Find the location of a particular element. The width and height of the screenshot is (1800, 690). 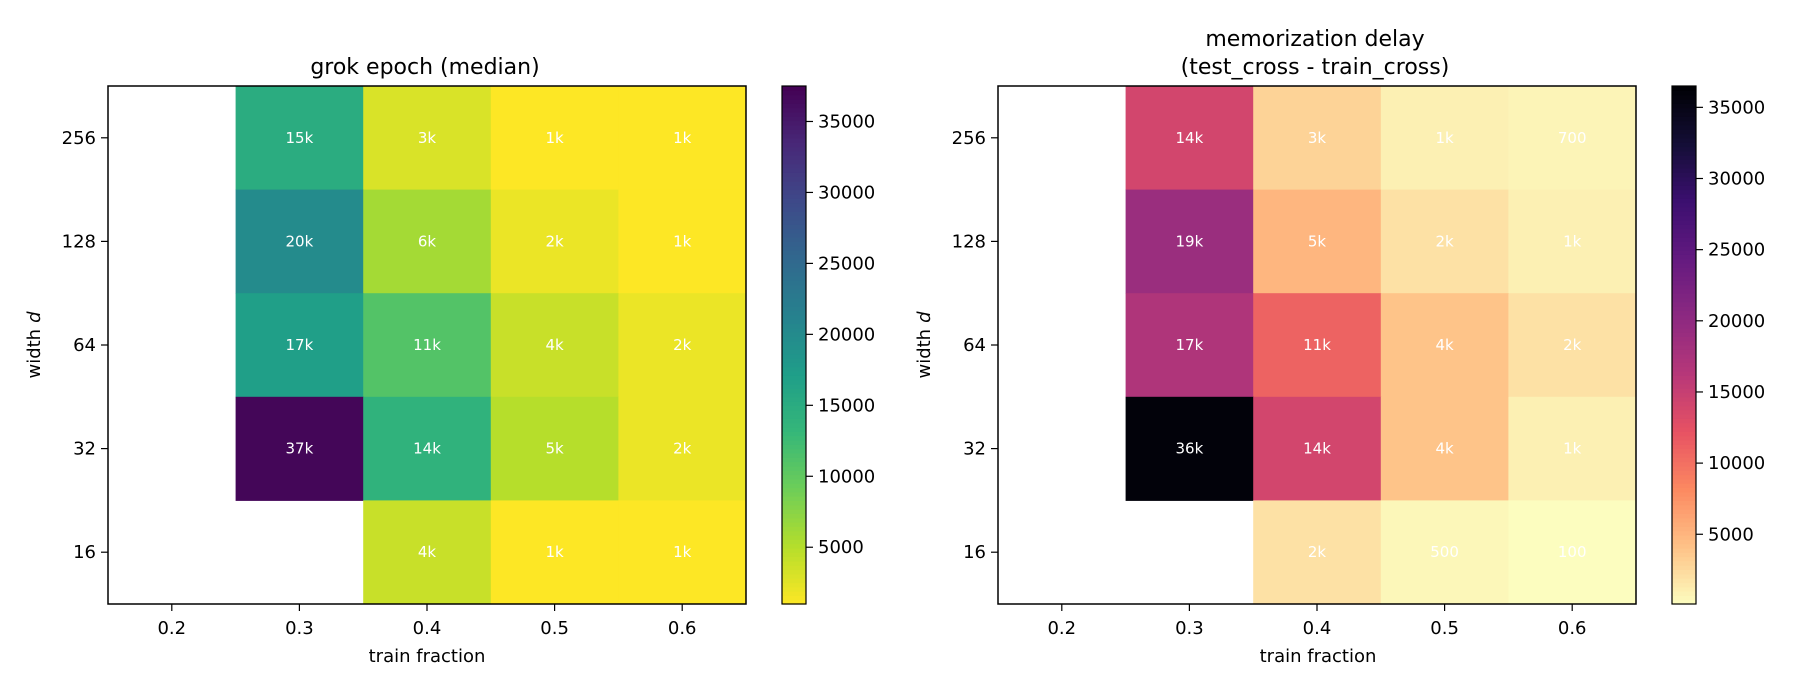

y-tick-label: 16 is located at coordinates (974, 552).